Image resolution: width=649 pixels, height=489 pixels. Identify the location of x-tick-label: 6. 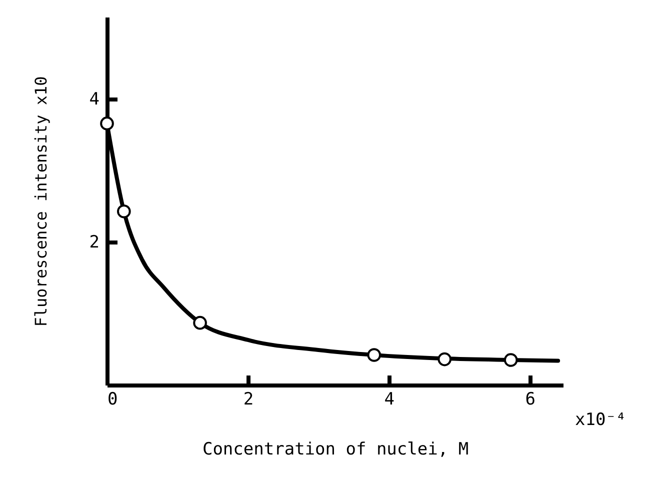
(530, 400).